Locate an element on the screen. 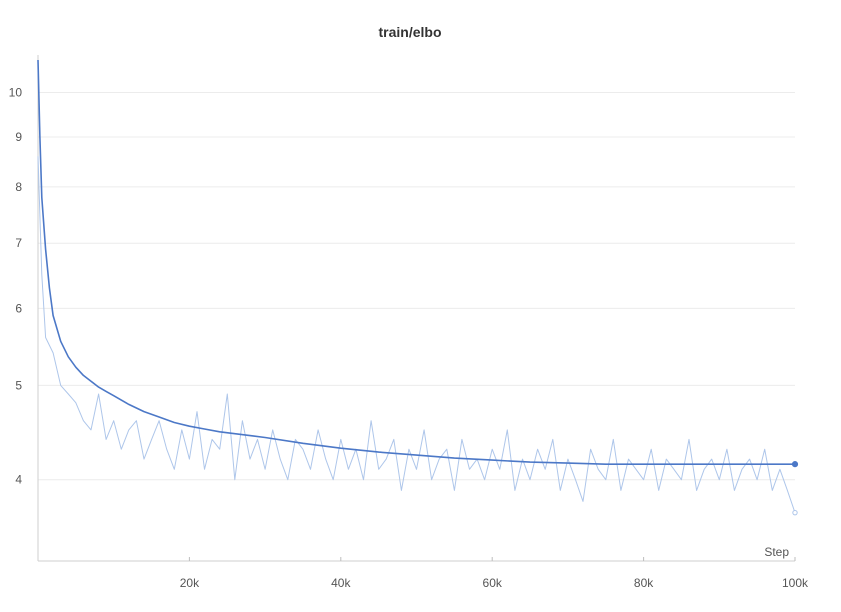 The image size is (841, 612). y-tick-label: 7 is located at coordinates (18, 243).